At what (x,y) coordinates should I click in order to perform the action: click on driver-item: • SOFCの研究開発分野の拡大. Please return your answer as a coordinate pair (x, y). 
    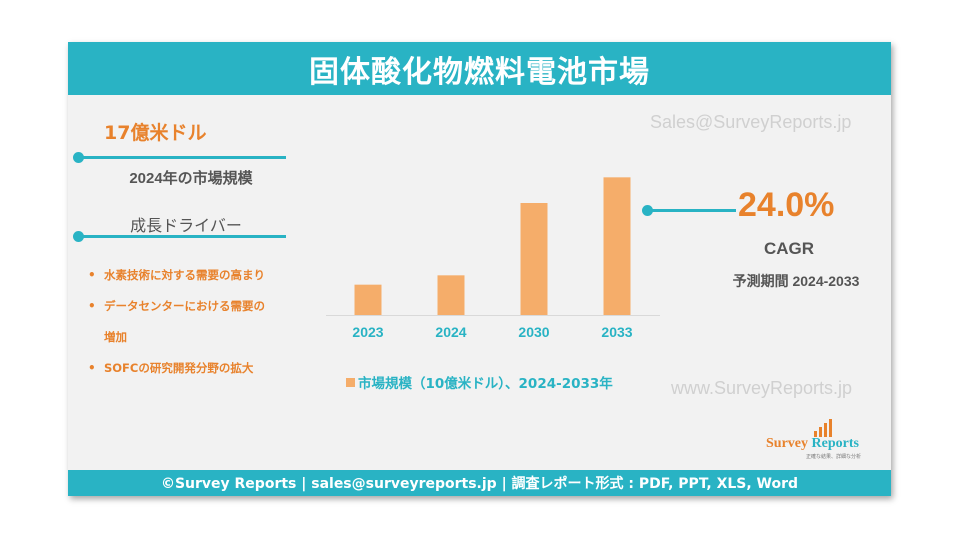
    Looking at the image, I should click on (171, 368).